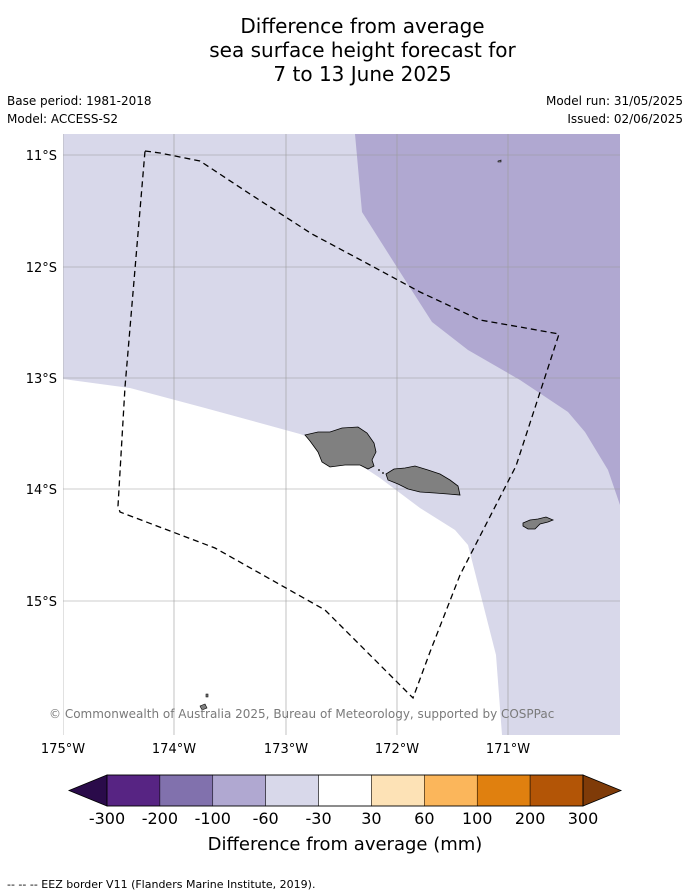 Image resolution: width=690 pixels, height=896 pixels. I want to click on colorbar-tick-label: -100, so click(213, 818).